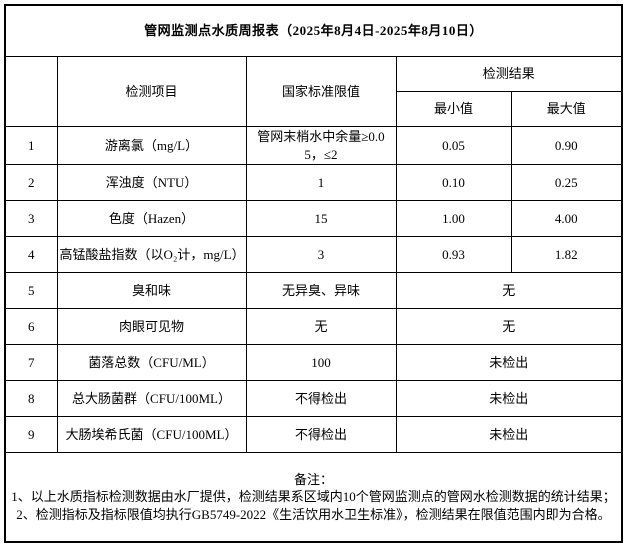 The image size is (628, 543). I want to click on row-max: 4.00, so click(566, 219).